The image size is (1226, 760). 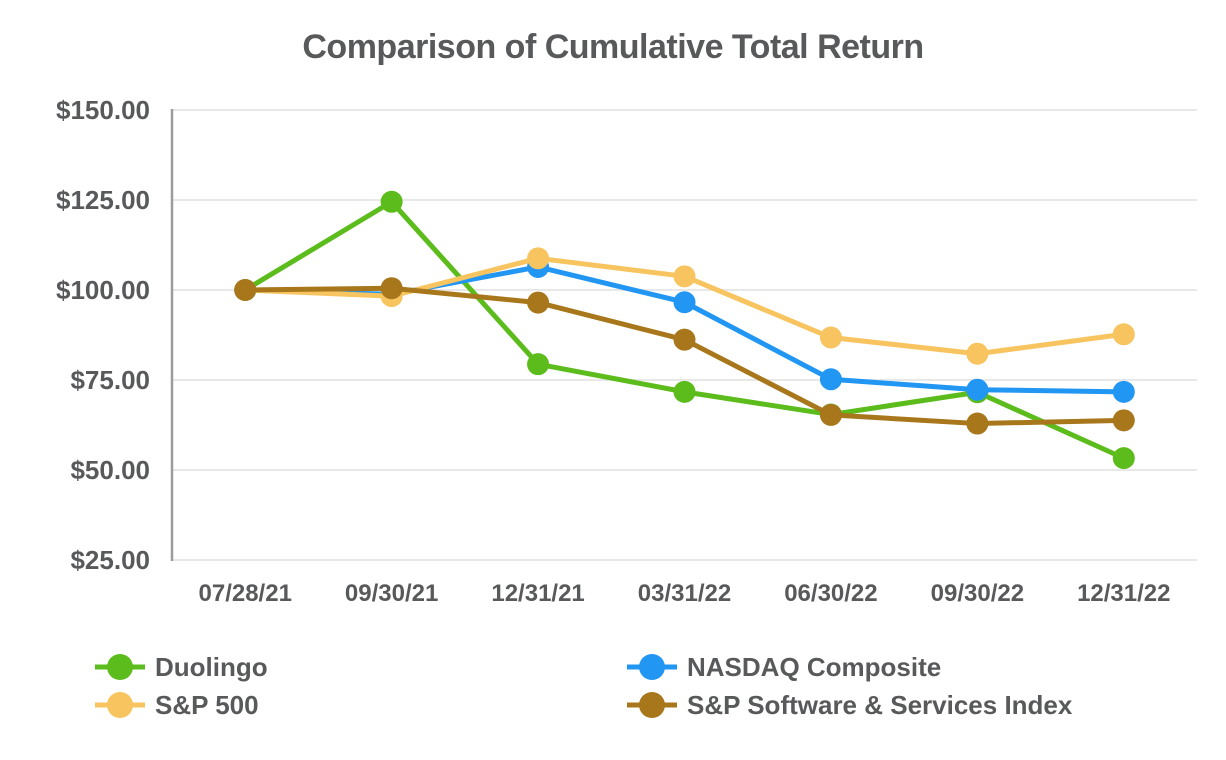 What do you see at coordinates (110, 470) in the screenshot?
I see `y-tick-label: $50.00` at bounding box center [110, 470].